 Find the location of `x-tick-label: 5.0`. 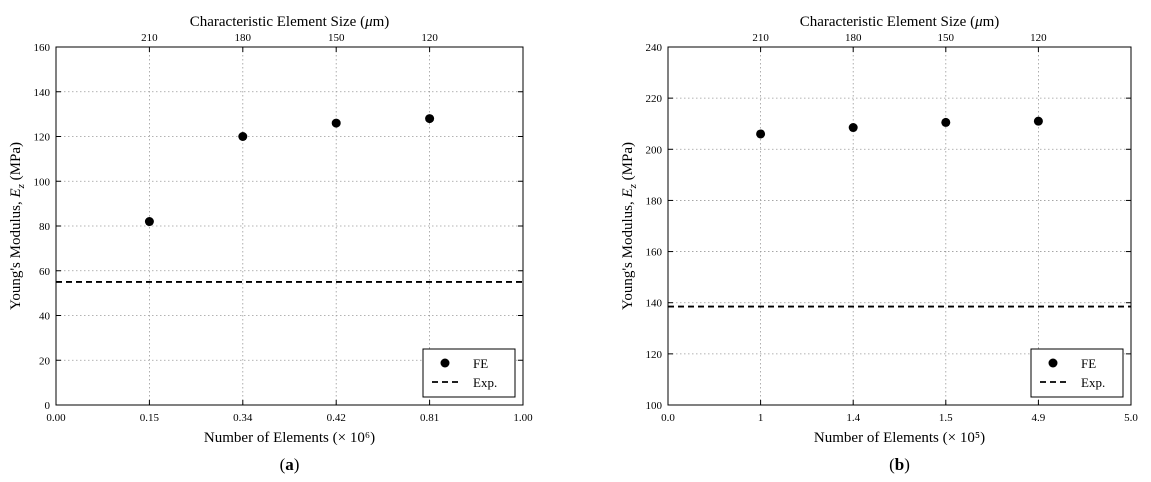

x-tick-label: 5.0 is located at coordinates (1131, 418).